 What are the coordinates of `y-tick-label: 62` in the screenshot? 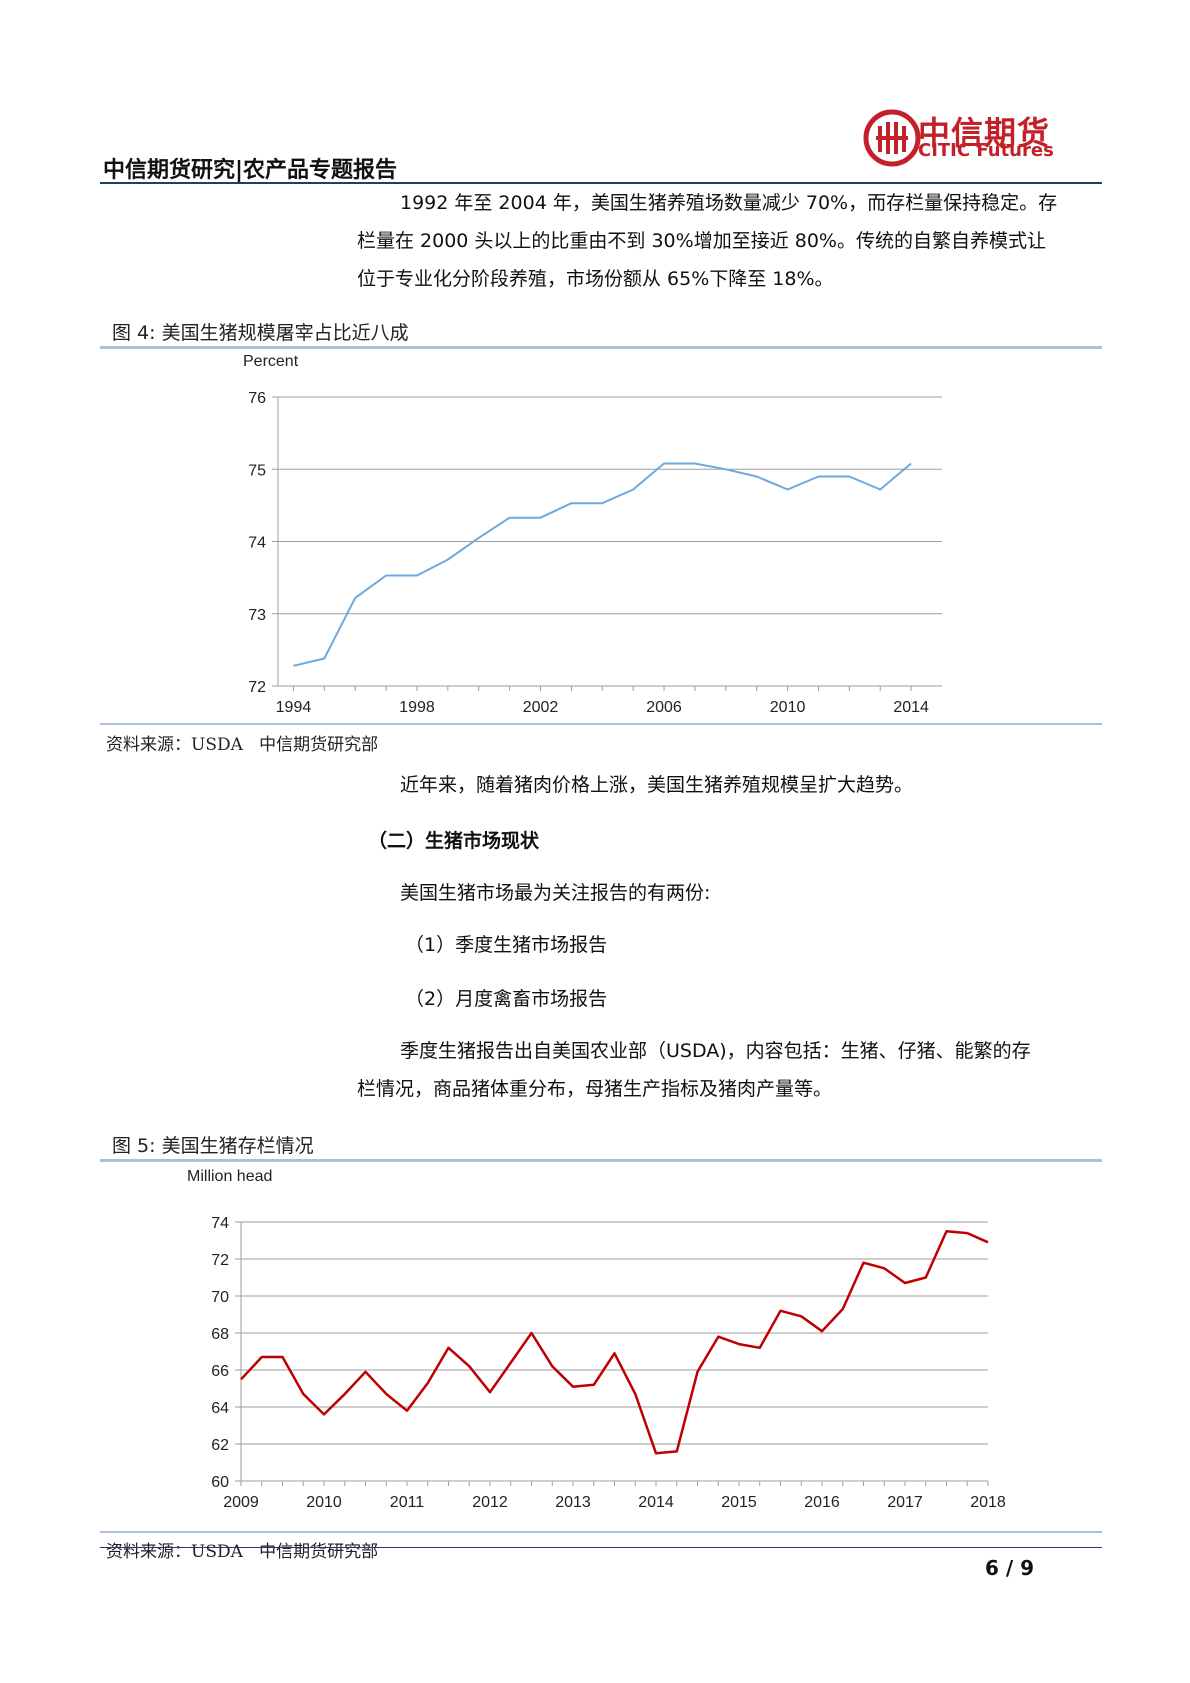 It's located at (220, 1445).